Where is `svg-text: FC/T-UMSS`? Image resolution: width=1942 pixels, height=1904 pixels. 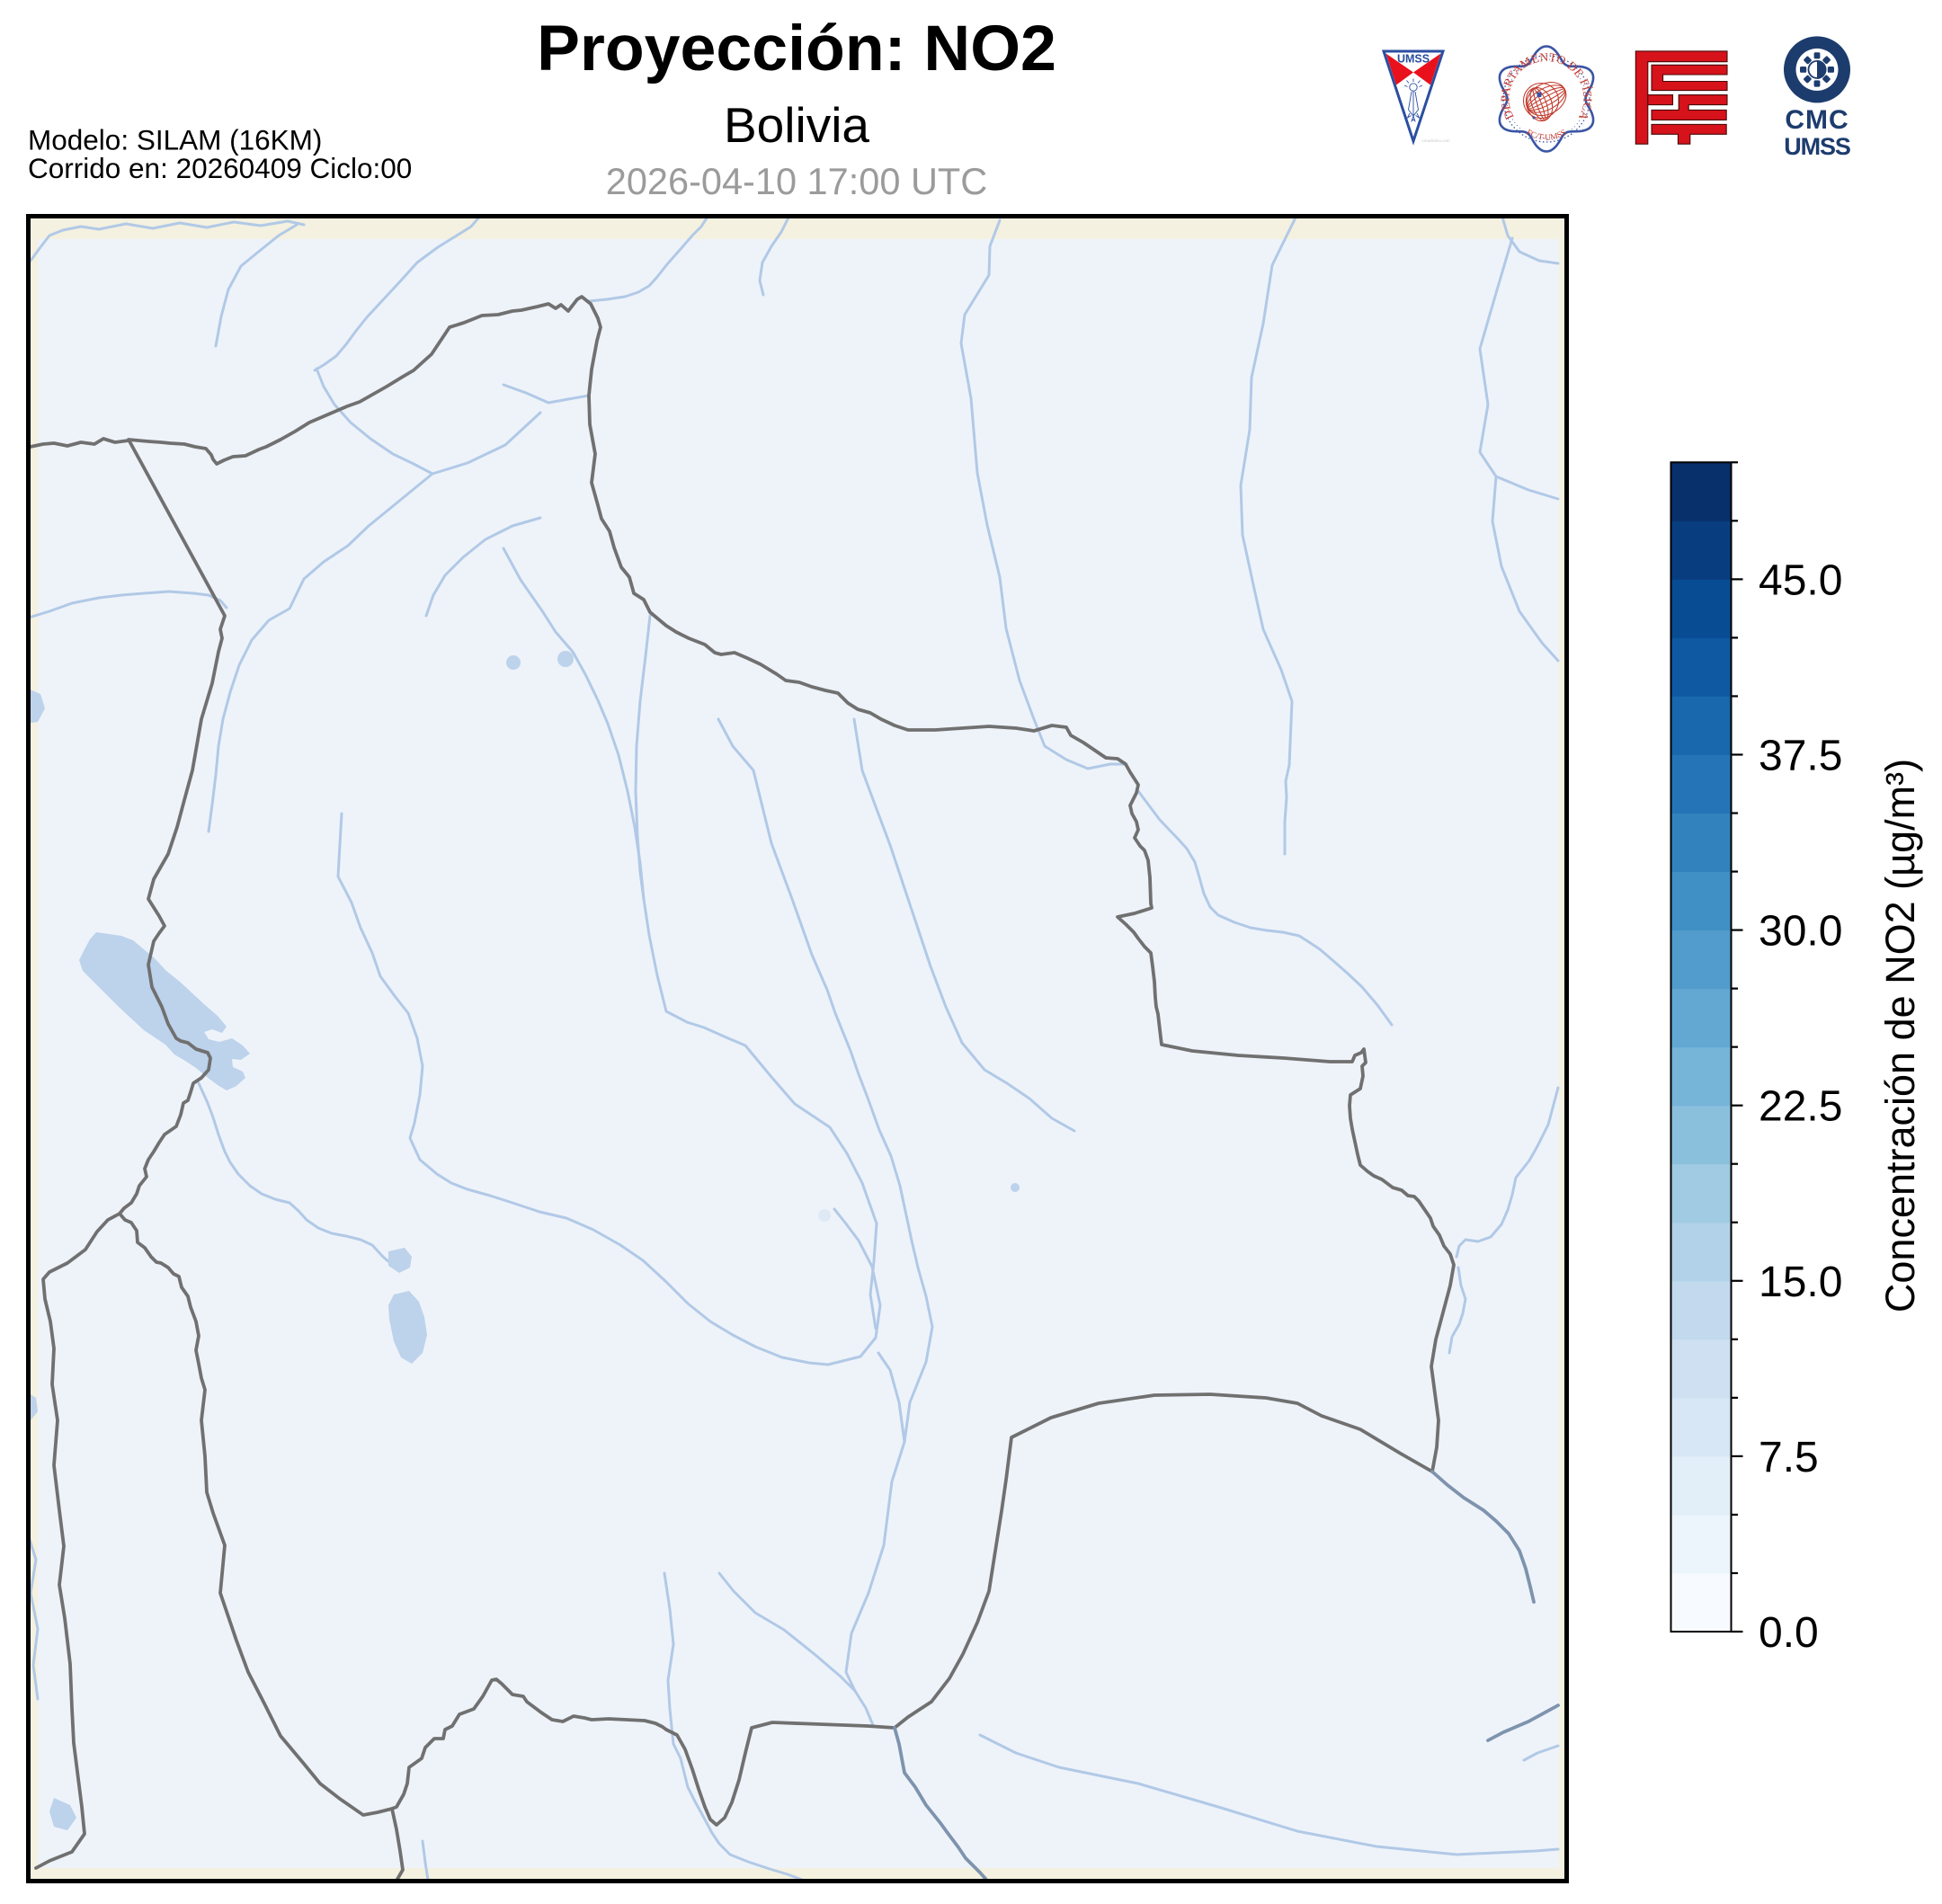
svg-text: FC/T-UMSS is located at coordinates (1547, 136).